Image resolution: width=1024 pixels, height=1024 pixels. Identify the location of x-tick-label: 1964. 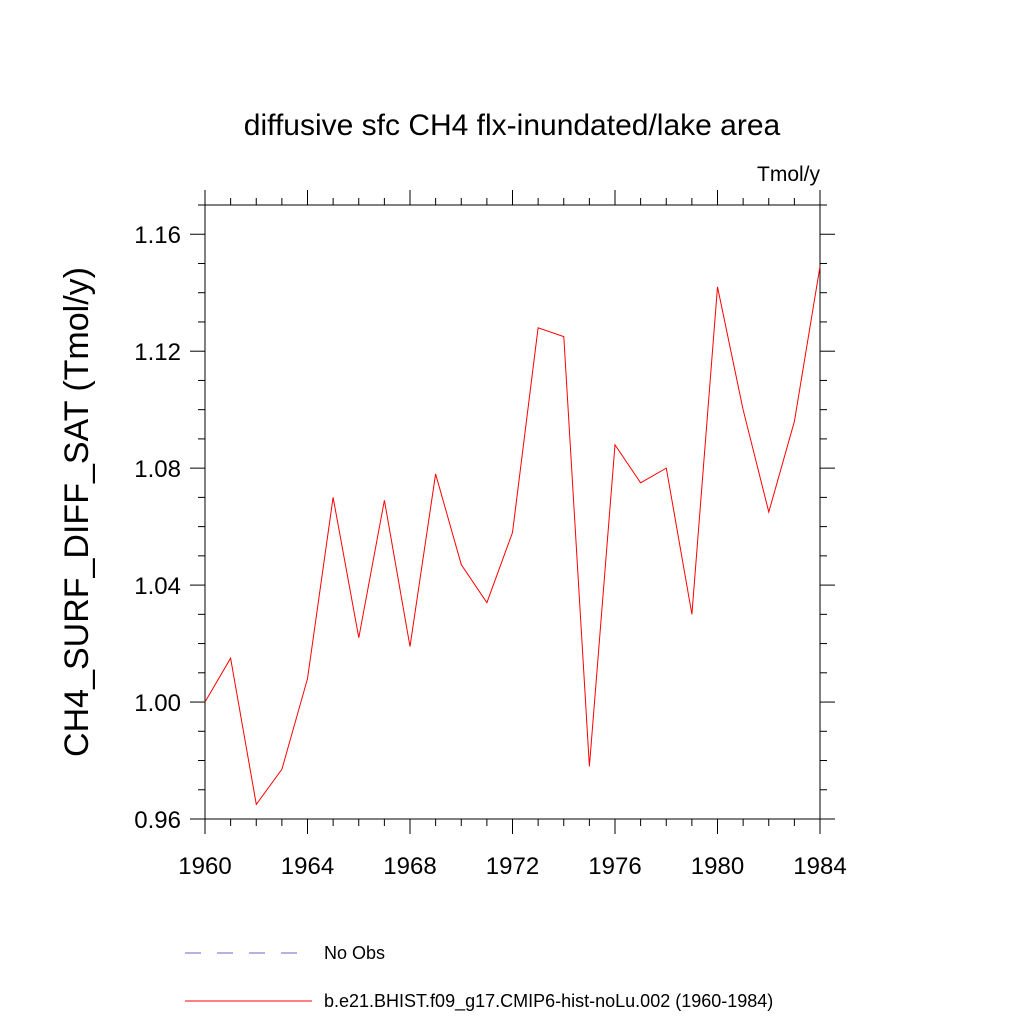
(307, 866).